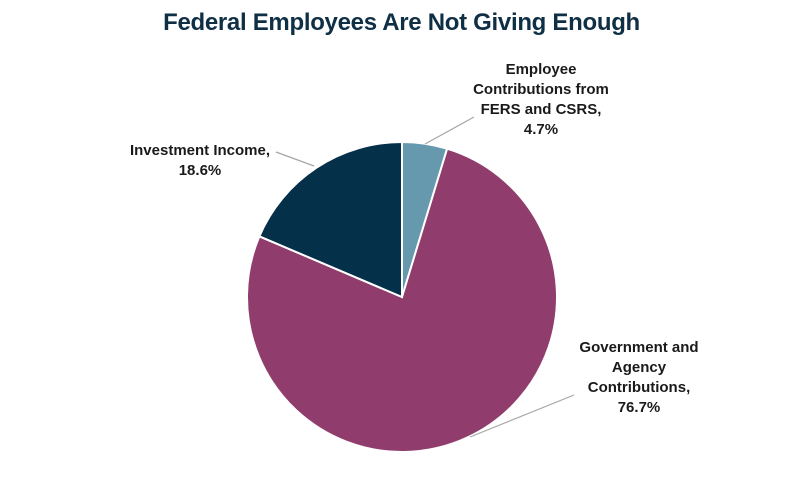 Image resolution: width=803 pixels, height=491 pixels. What do you see at coordinates (541, 69) in the screenshot?
I see `slice-label-line: Employee` at bounding box center [541, 69].